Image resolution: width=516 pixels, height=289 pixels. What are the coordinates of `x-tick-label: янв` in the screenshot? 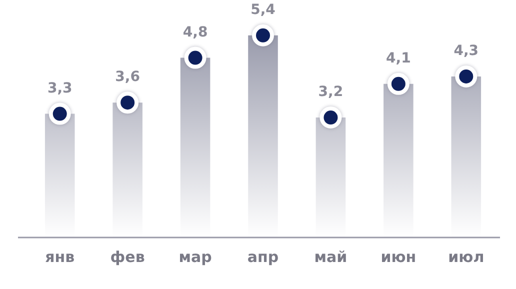 It's located at (60, 257).